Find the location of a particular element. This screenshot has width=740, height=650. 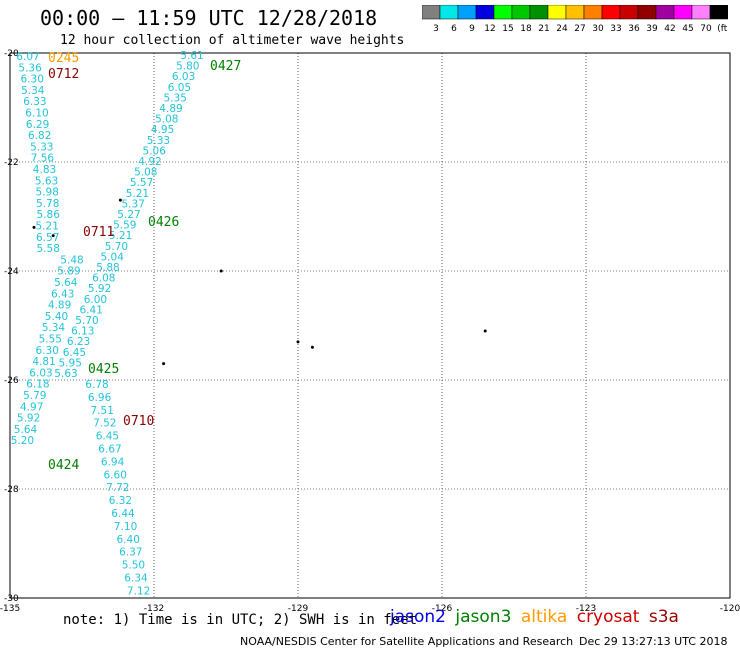

scale-label: 3 is located at coordinates (436, 28).